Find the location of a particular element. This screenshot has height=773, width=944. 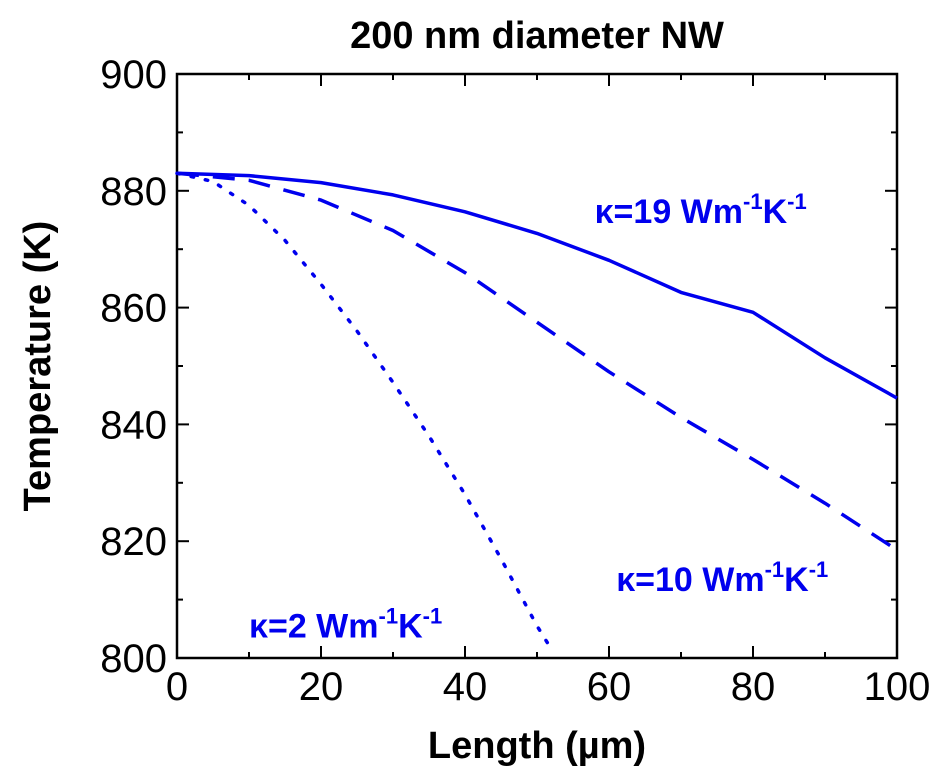

x-axis-title: Length (µm) is located at coordinates (537, 746).